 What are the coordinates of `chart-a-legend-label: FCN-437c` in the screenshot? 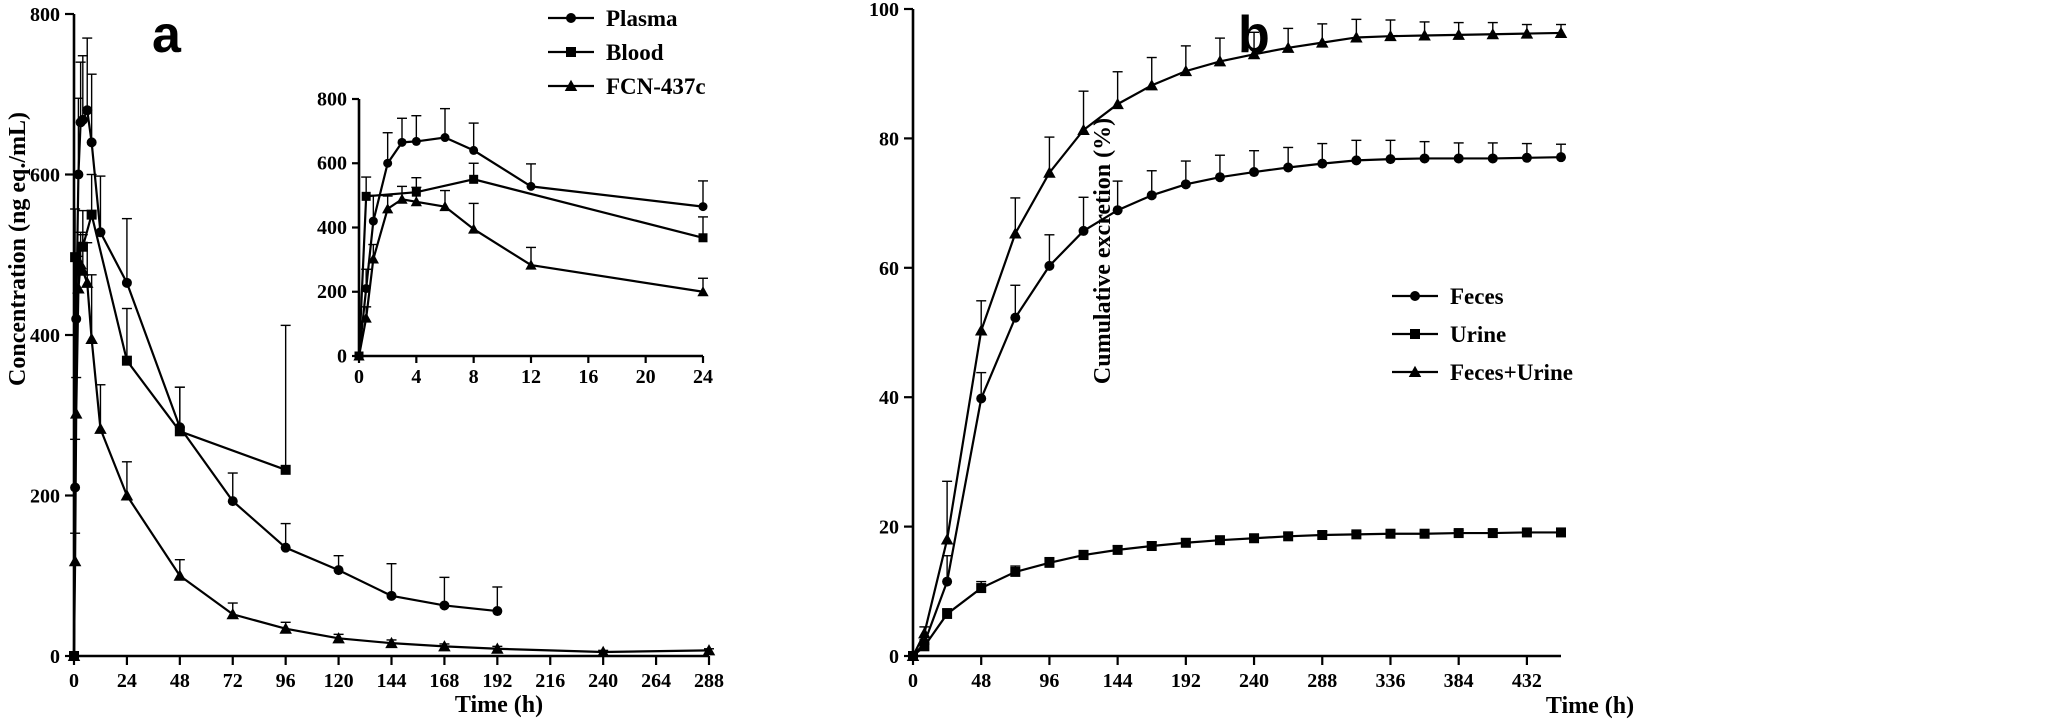 It's located at (656, 86).